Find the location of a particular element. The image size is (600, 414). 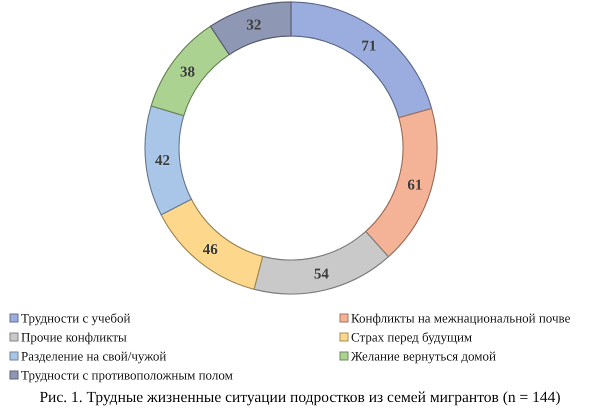

legend-label: Конфликты на межнациональной почве is located at coordinates (461, 318).